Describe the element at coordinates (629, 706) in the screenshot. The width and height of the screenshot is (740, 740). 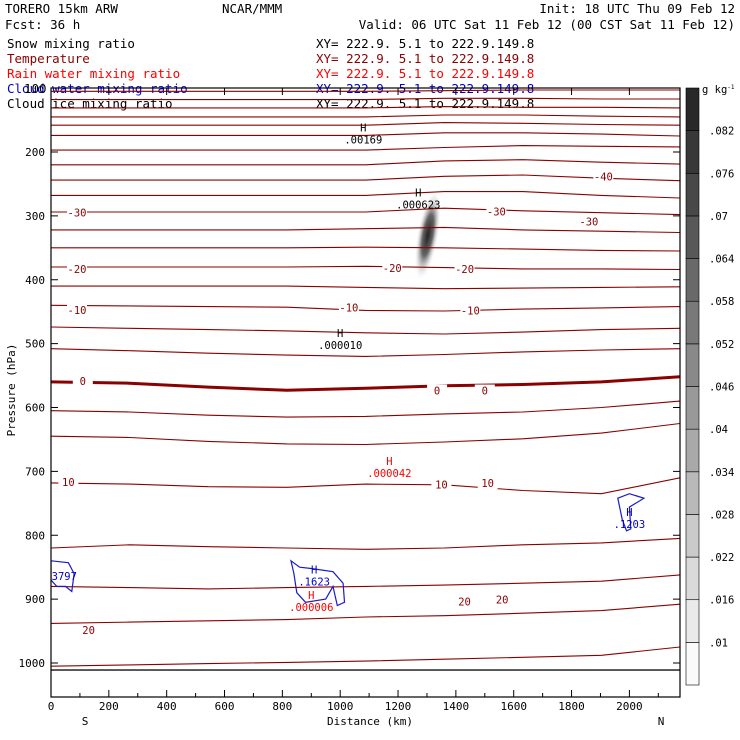
I see `x-tick-label: 2000` at that location.